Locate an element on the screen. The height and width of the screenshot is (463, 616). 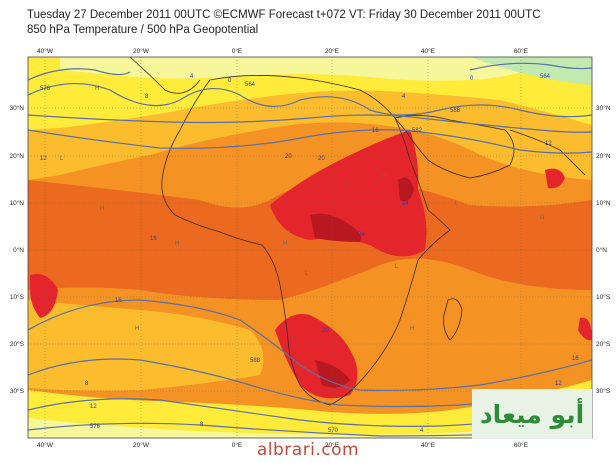
watermark-logo-text: أبو ميعاد is located at coordinates (532, 414).